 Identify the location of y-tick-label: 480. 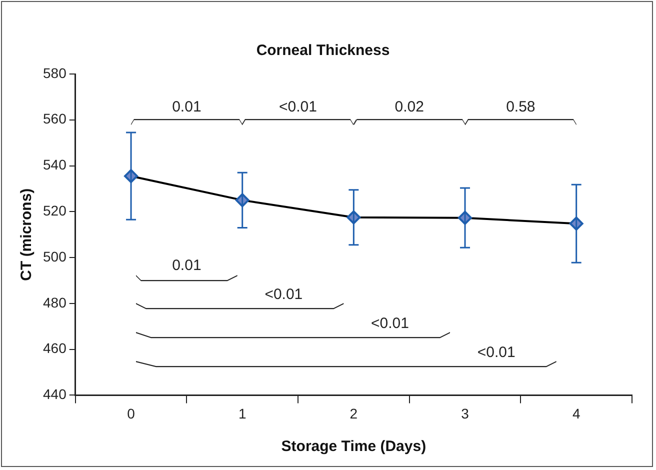
(55, 302).